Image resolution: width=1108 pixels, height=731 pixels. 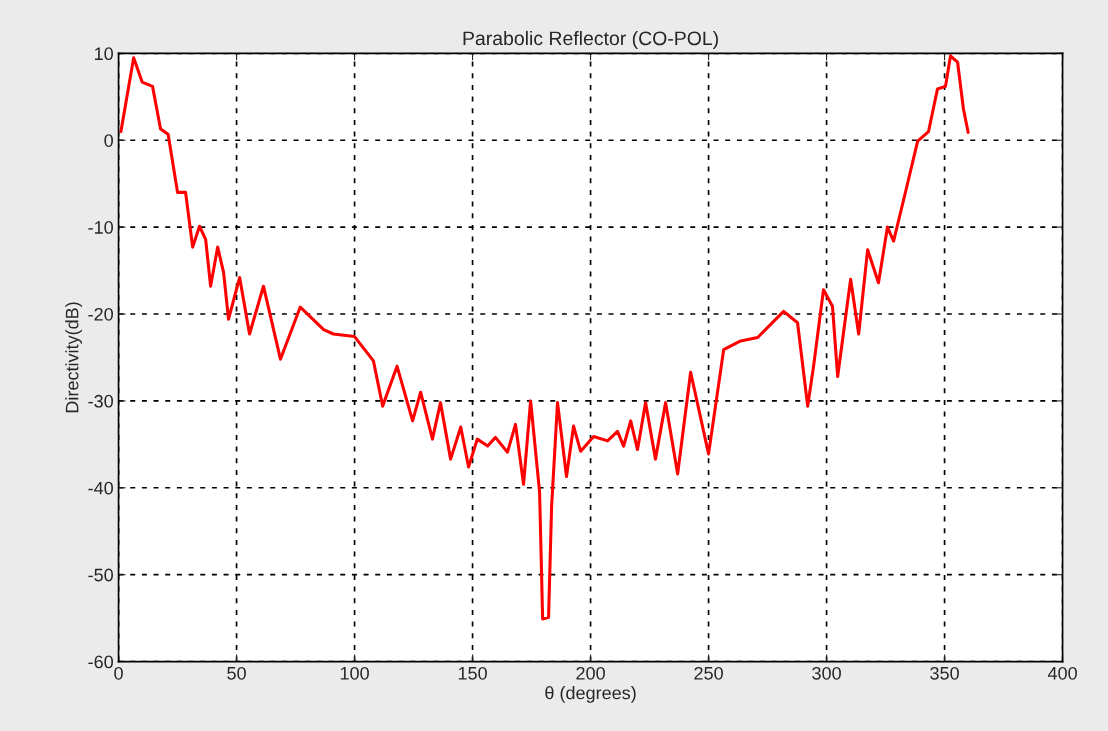 What do you see at coordinates (100, 662) in the screenshot?
I see `y-tick-label: -60` at bounding box center [100, 662].